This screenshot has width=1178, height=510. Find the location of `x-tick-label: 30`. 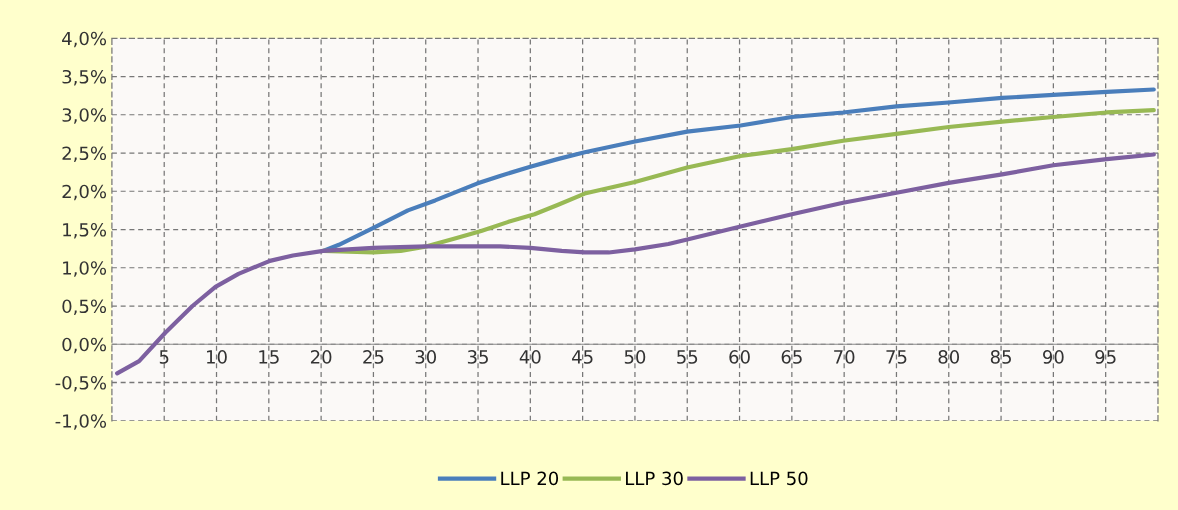

x-tick-label: 30 is located at coordinates (426, 357).